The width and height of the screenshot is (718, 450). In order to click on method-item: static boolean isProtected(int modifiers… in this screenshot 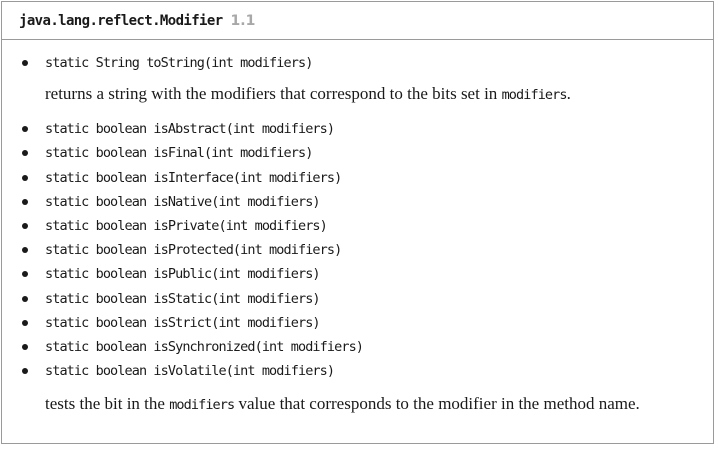, I will do `click(360, 250)`.